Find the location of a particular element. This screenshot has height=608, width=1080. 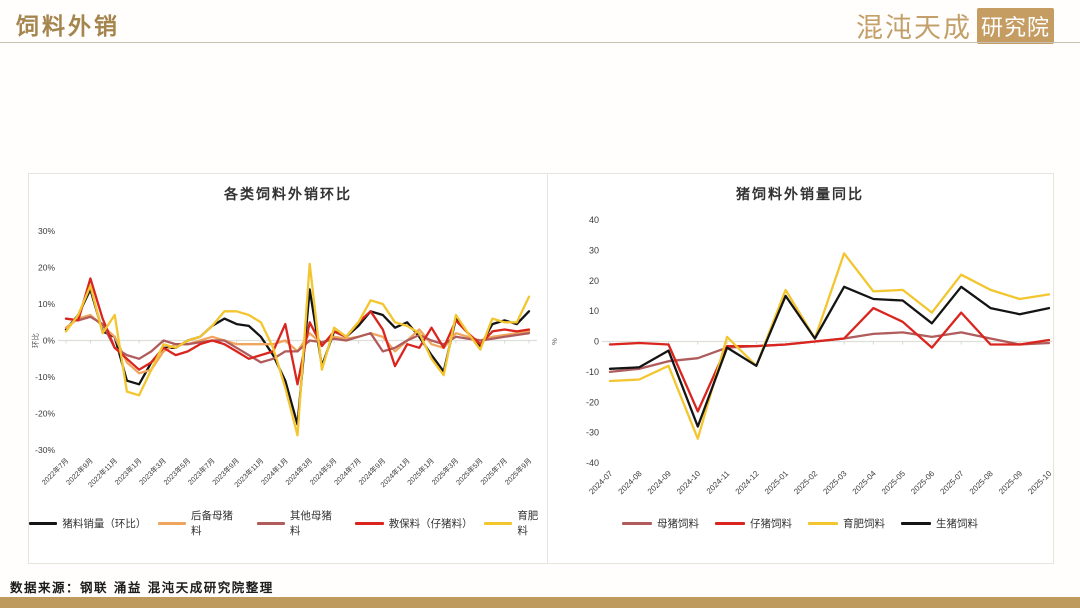

svg-text: 2024-09 is located at coordinates (660, 483).